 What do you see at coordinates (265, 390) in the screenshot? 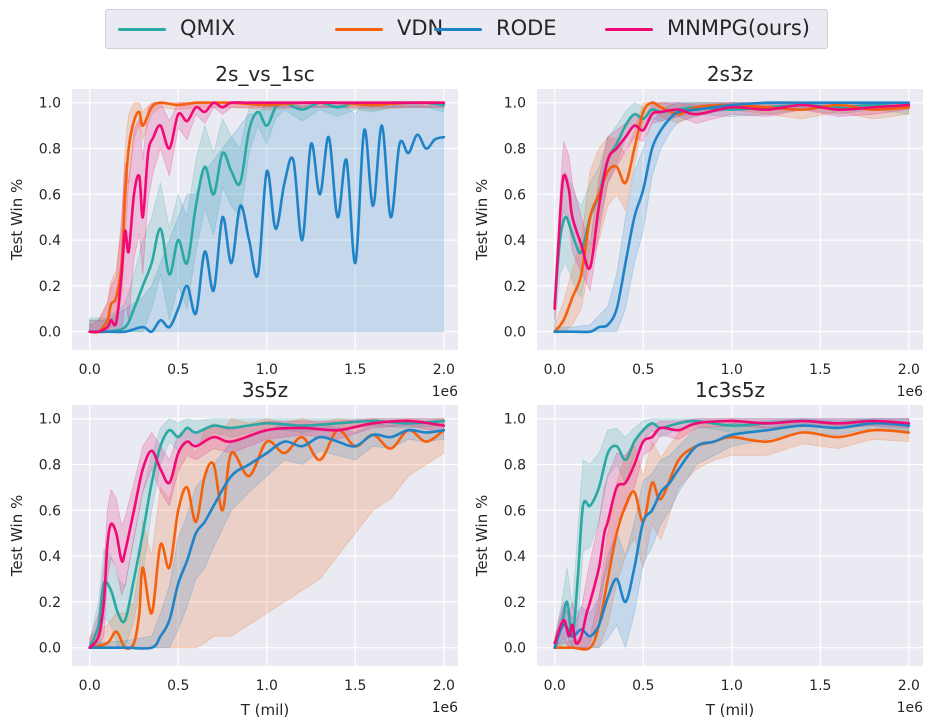
I see `panel-title: 3s5z` at bounding box center [265, 390].